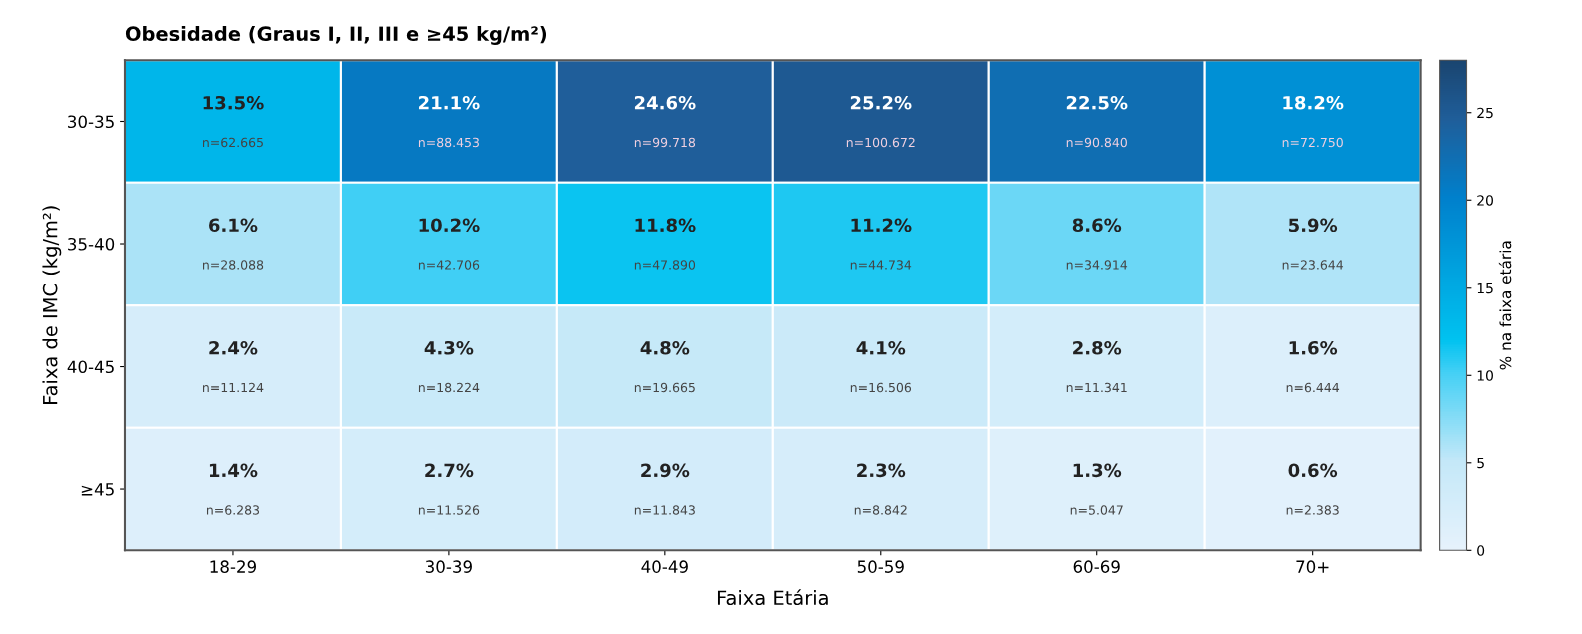  Describe the element at coordinates (448, 566) in the screenshot. I see `x-tick-label: 30-39` at that location.